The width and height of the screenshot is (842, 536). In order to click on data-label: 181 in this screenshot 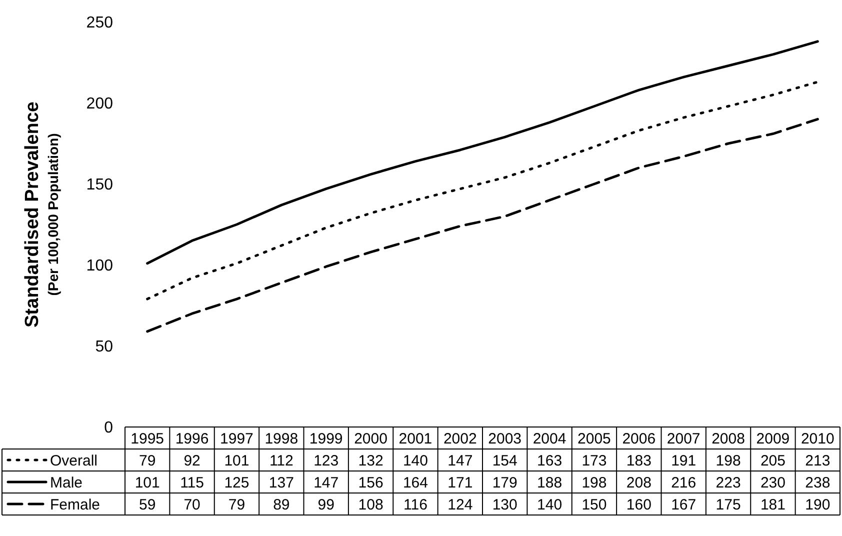, I will do `click(773, 505)`.